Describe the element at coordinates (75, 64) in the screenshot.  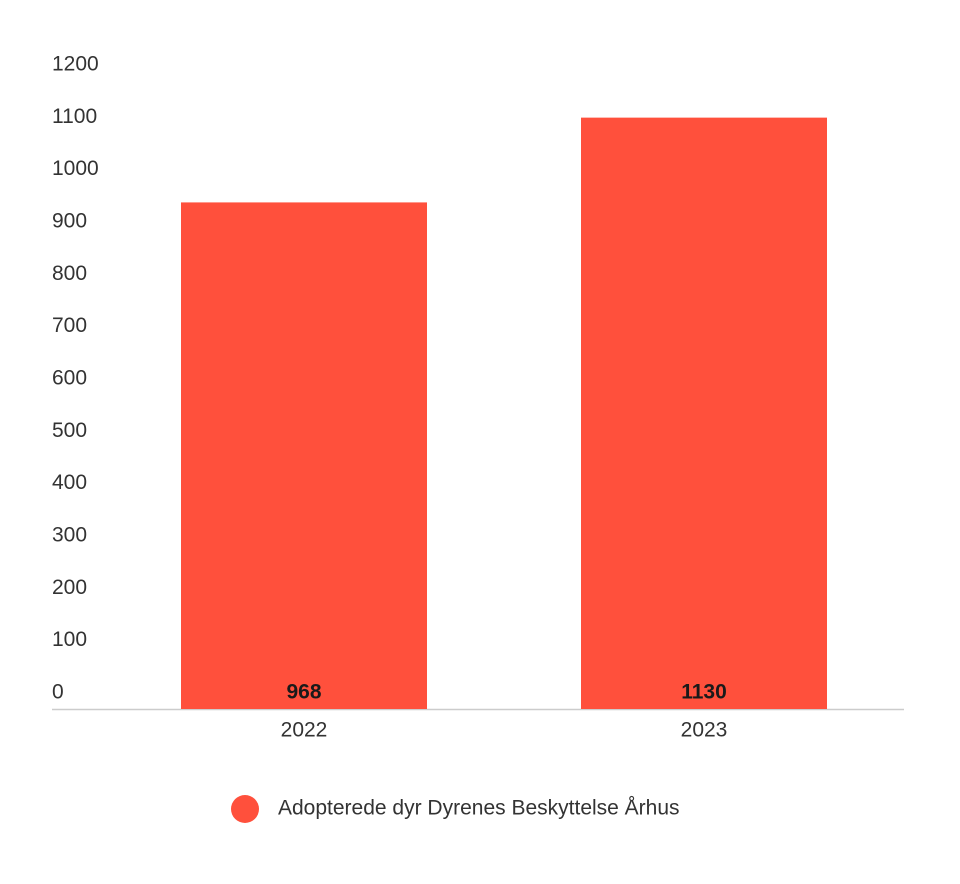
I see `y-tick-label: 1200` at that location.